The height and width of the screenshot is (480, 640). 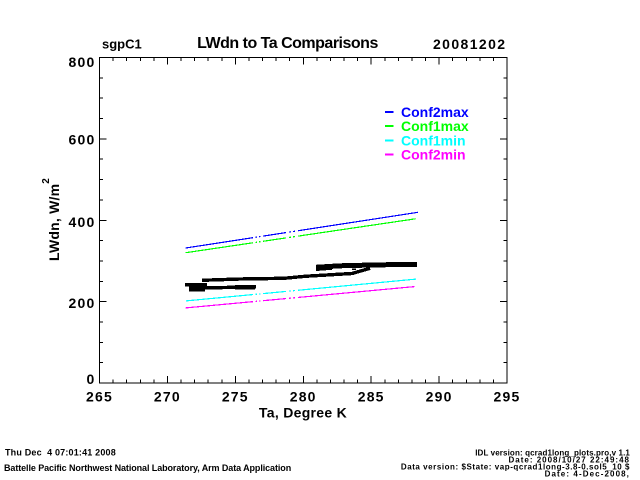 What do you see at coordinates (569, 460) in the screenshot?
I see `svg-text: Date: 2008/10/27 22:49:48` at bounding box center [569, 460].